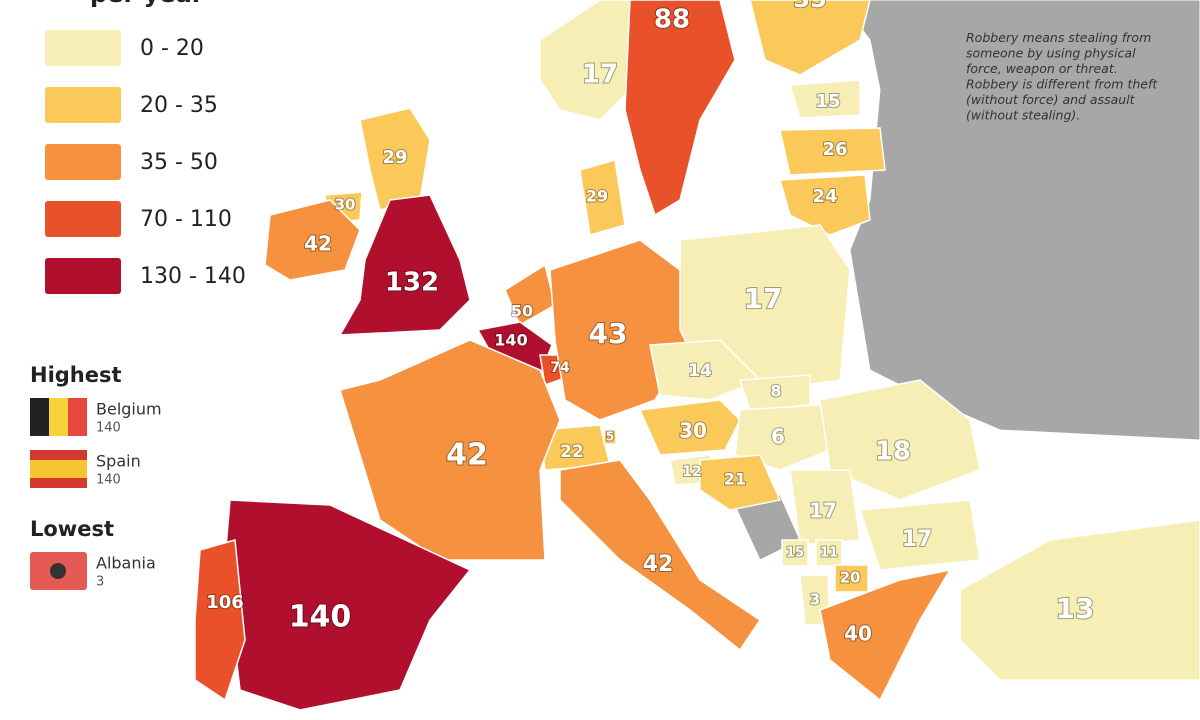 This screenshot has height=720, width=1200. I want to click on region-value: 106, so click(225, 602).